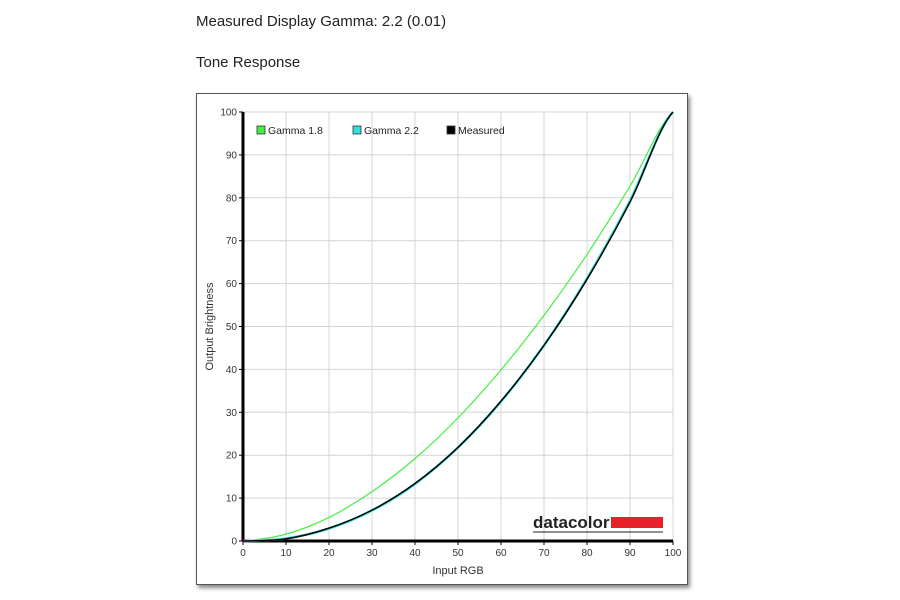  I want to click on y-axis-label: Output Brightness, so click(210, 326).